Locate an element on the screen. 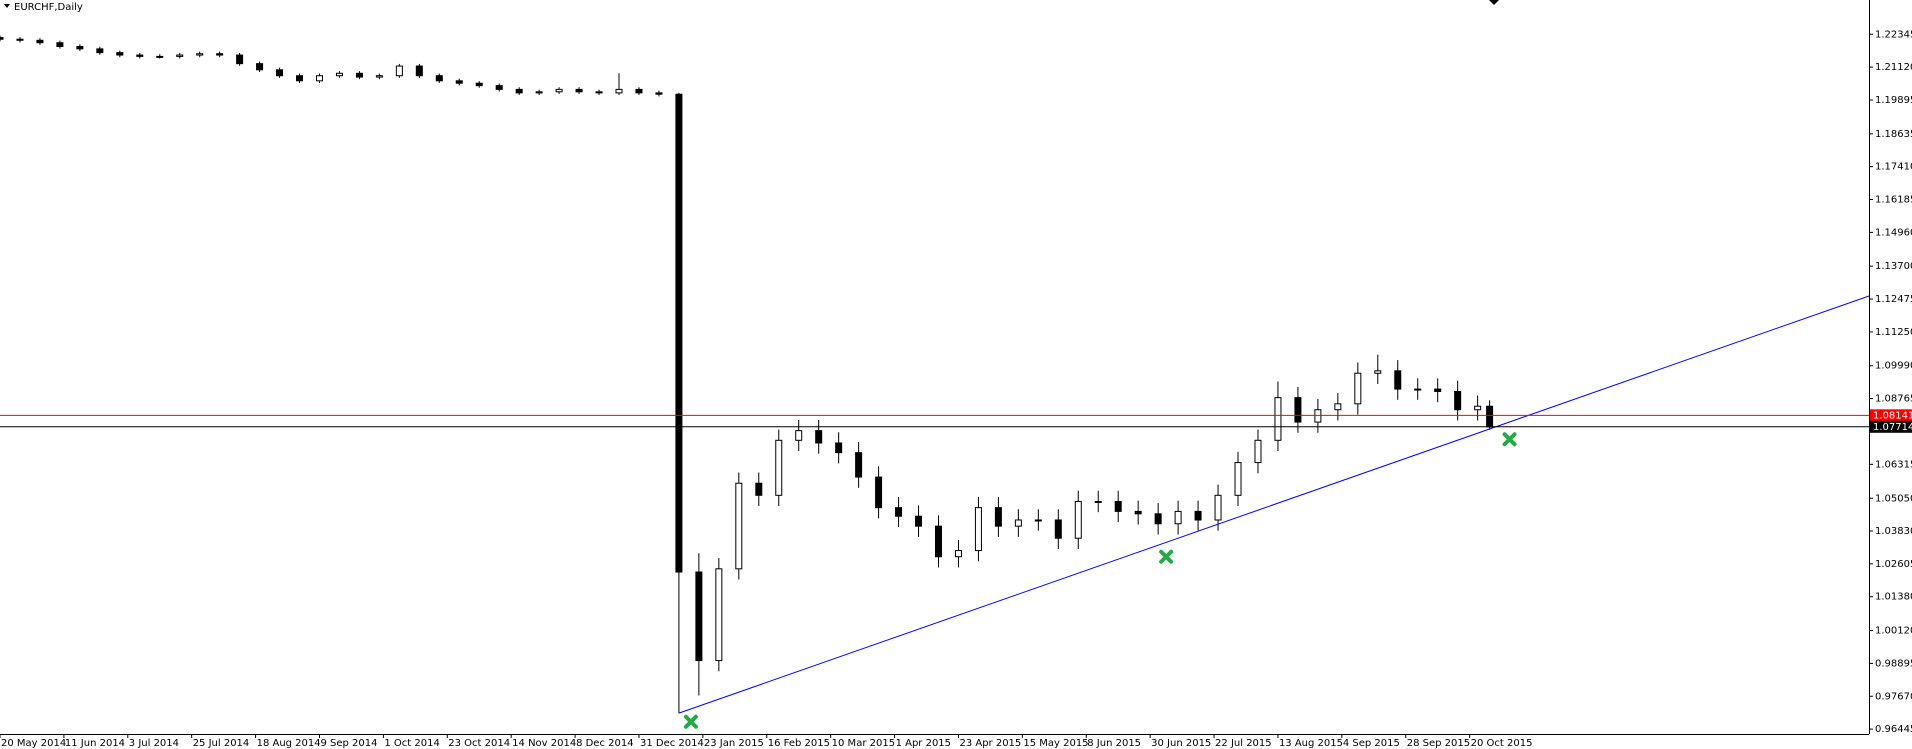 The width and height of the screenshot is (1912, 749). y-tick-label: 1.19895 is located at coordinates (1893, 100).